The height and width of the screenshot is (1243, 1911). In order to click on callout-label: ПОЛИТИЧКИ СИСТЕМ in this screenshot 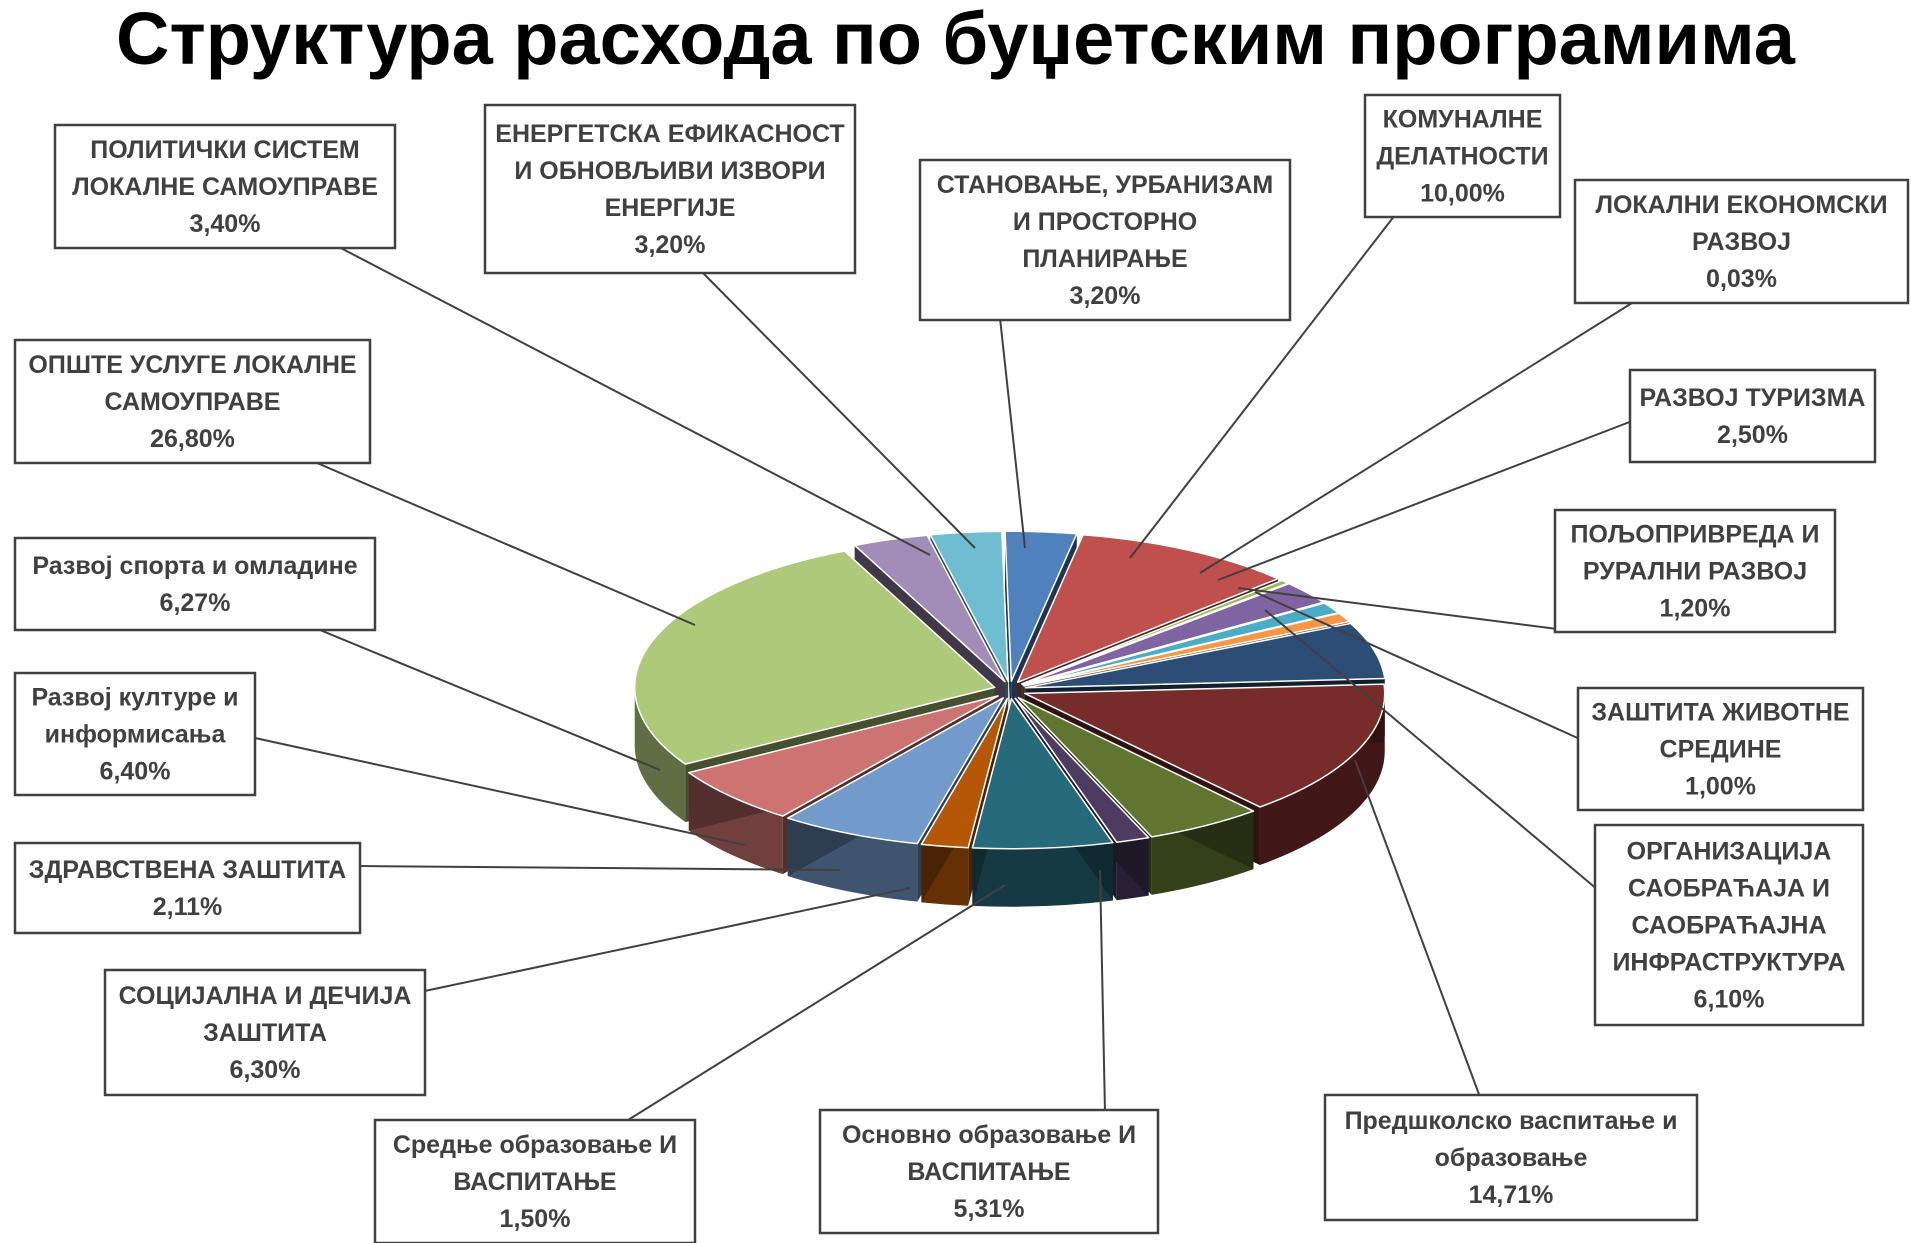, I will do `click(225, 150)`.